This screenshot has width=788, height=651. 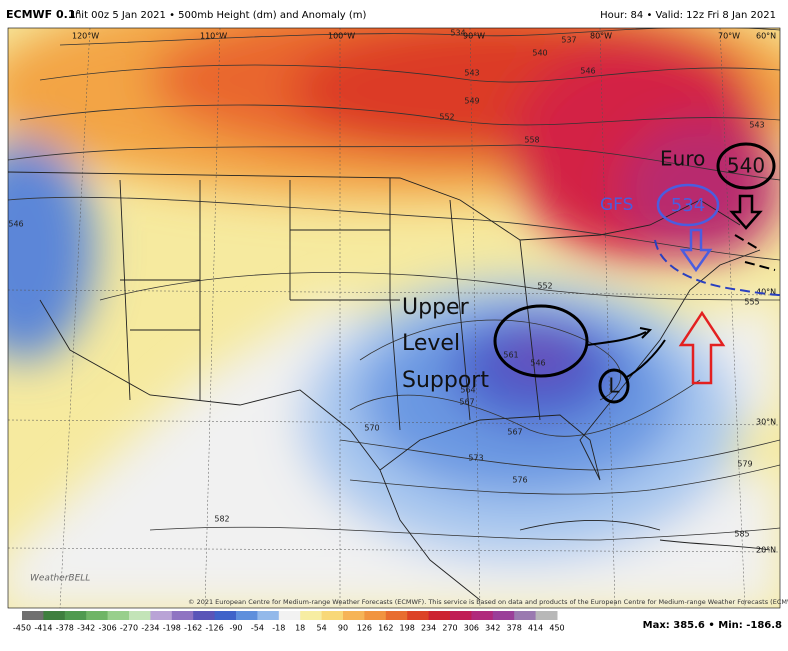 I want to click on colorbar-tick-label: -162, so click(x=193, y=628).